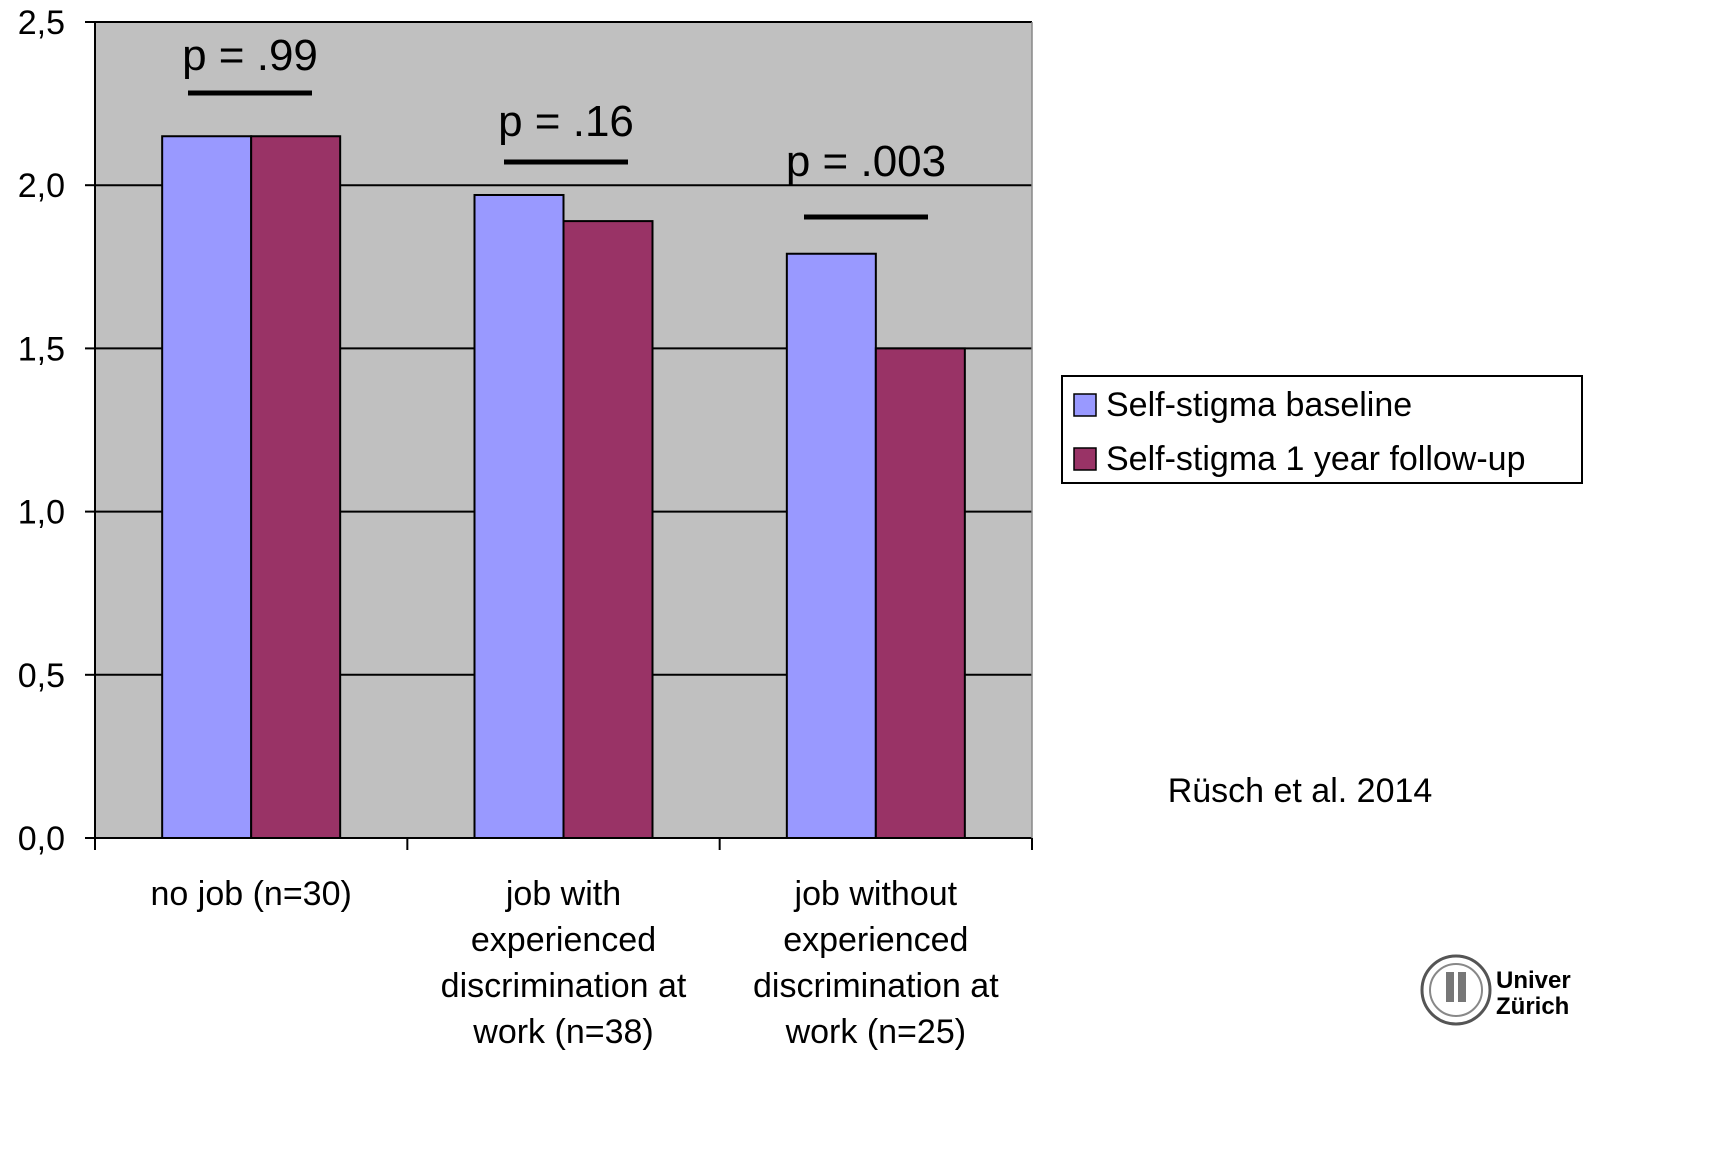 The image size is (1719, 1149). Describe the element at coordinates (1300, 791) in the screenshot. I see `citation: Rüsch et al. 2014` at that location.